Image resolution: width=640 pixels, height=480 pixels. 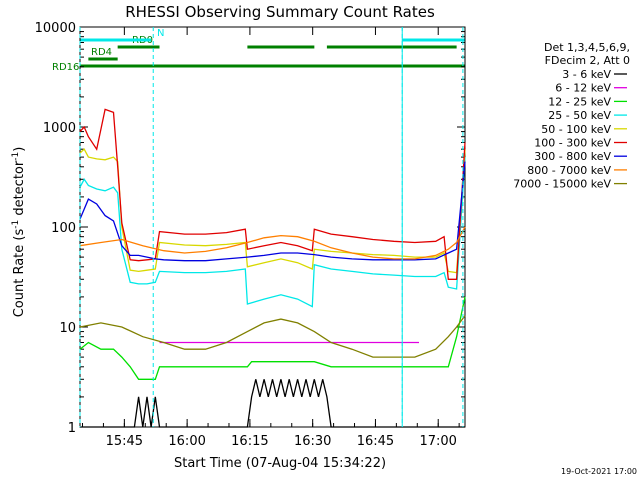 What do you see at coordinates (280, 12) in the screenshot?
I see `chart-title: RHESSI Observing Summary Count Rates` at bounding box center [280, 12].